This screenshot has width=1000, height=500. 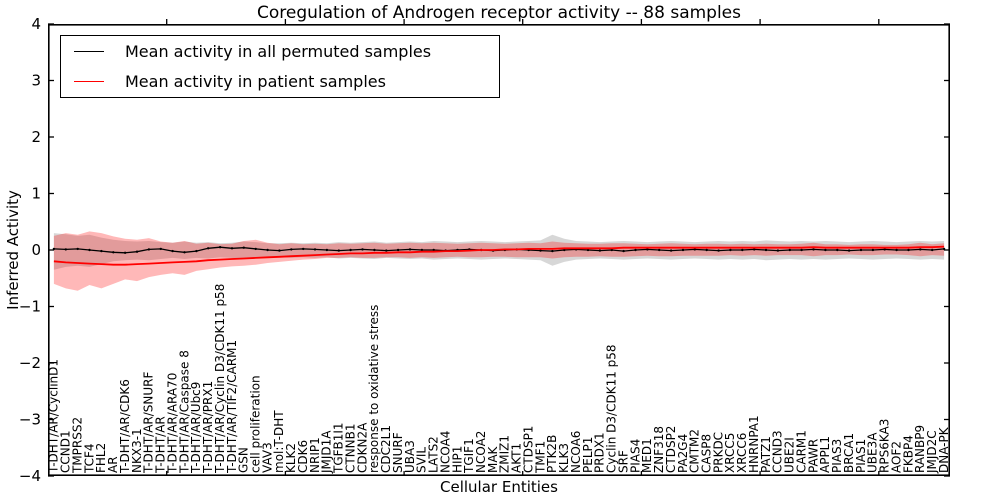 I want to click on x-category-label: CASP8, so click(x=707, y=453).